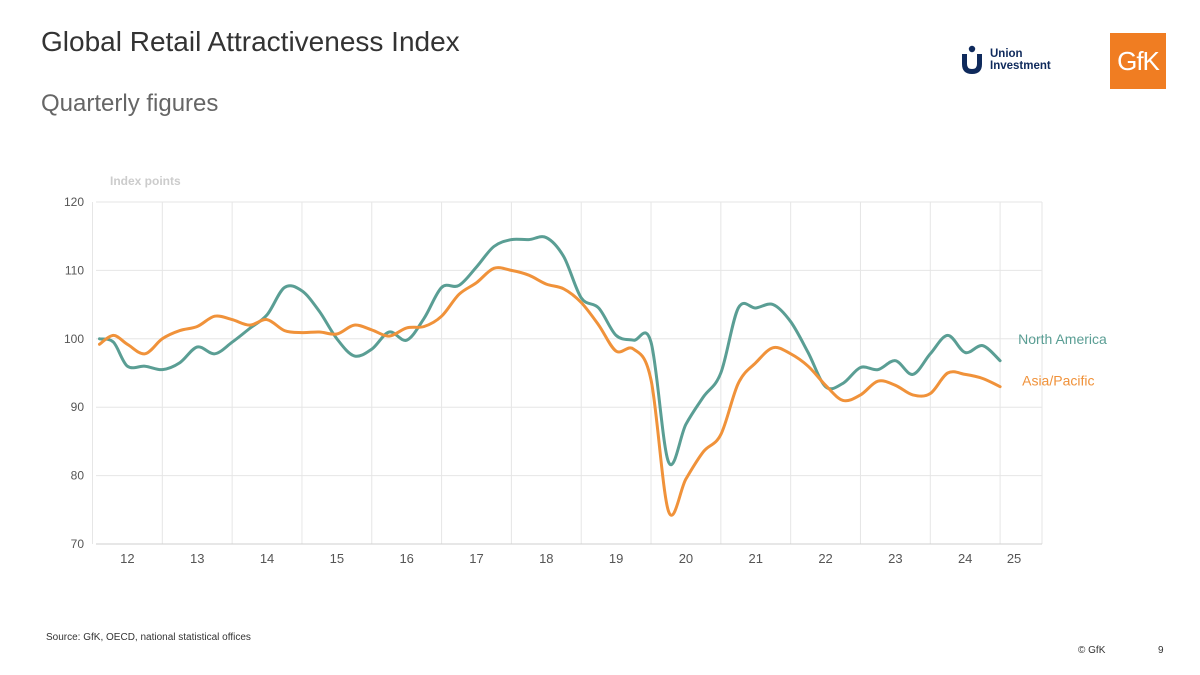  Describe the element at coordinates (1092, 650) in the screenshot. I see `copyright: © GfK` at that location.